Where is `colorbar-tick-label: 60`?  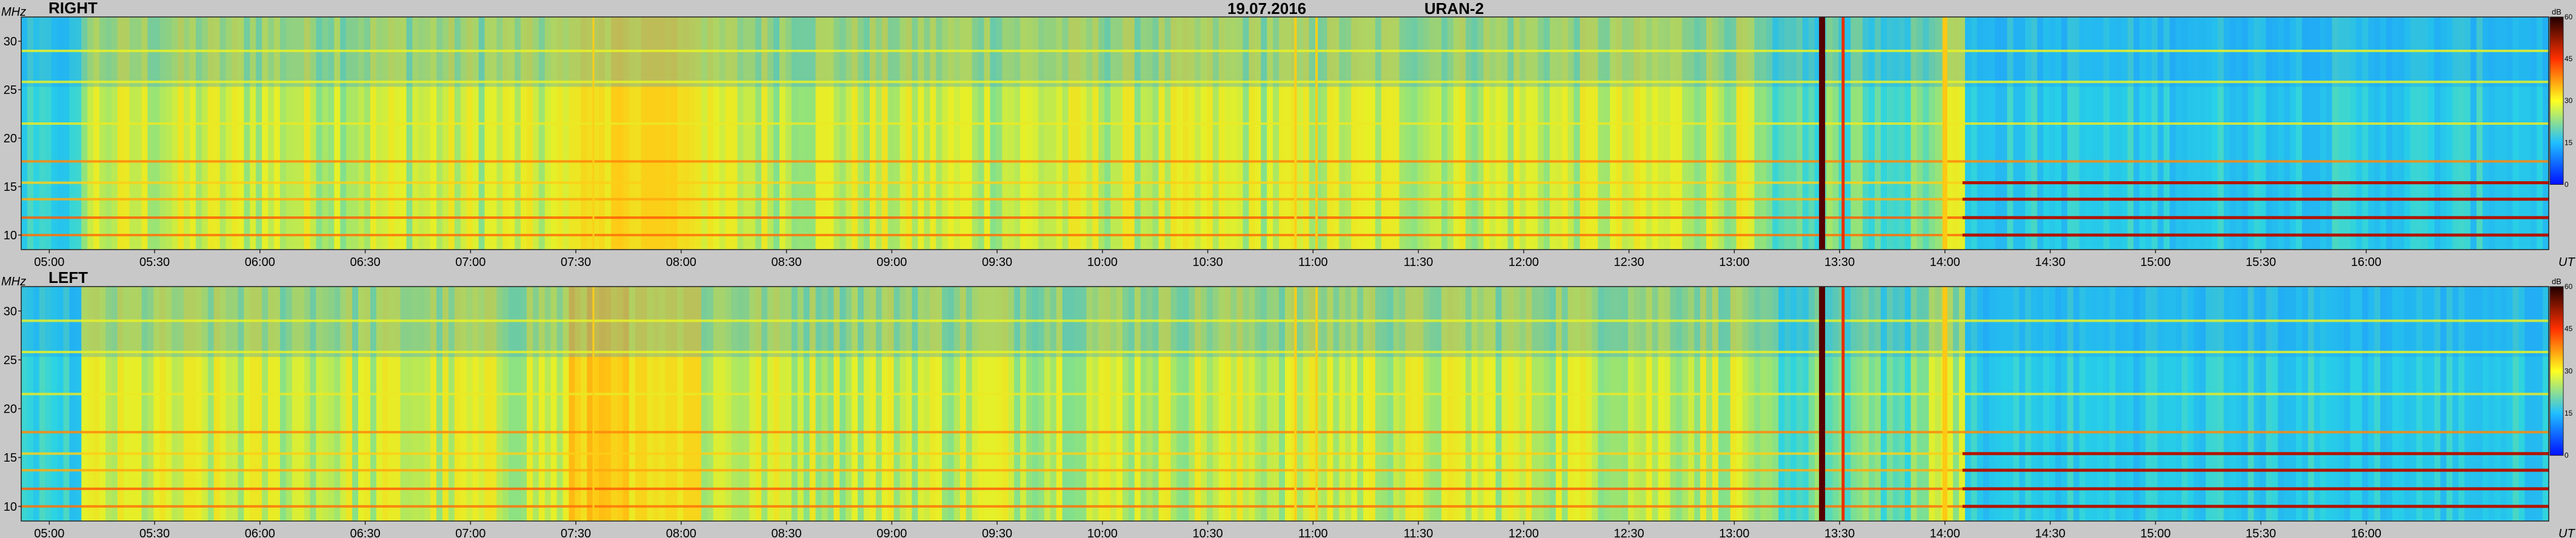
colorbar-tick-label: 60 is located at coordinates (2568, 286).